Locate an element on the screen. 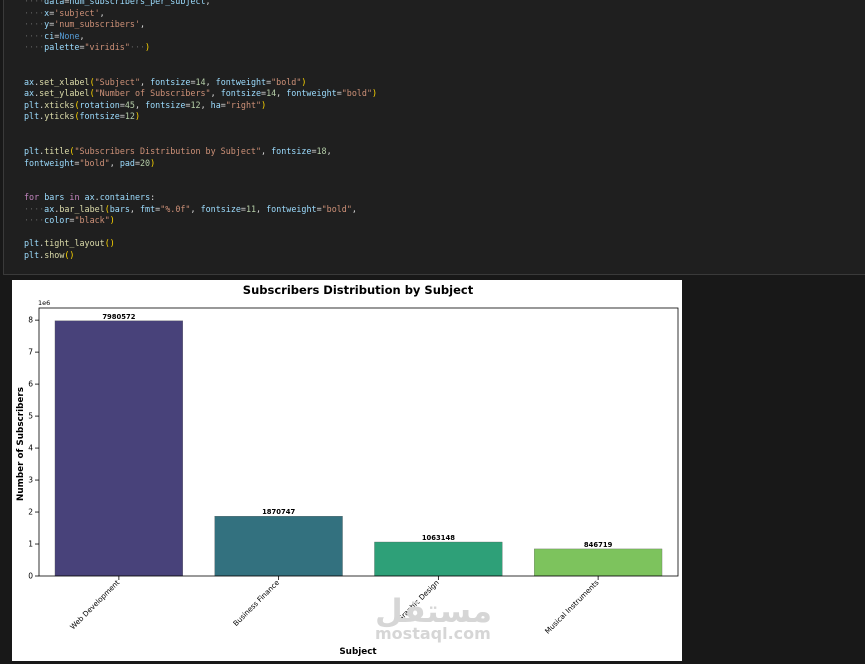 This screenshot has height=664, width=865. code-line: ····ci=None, is located at coordinates (200, 37).